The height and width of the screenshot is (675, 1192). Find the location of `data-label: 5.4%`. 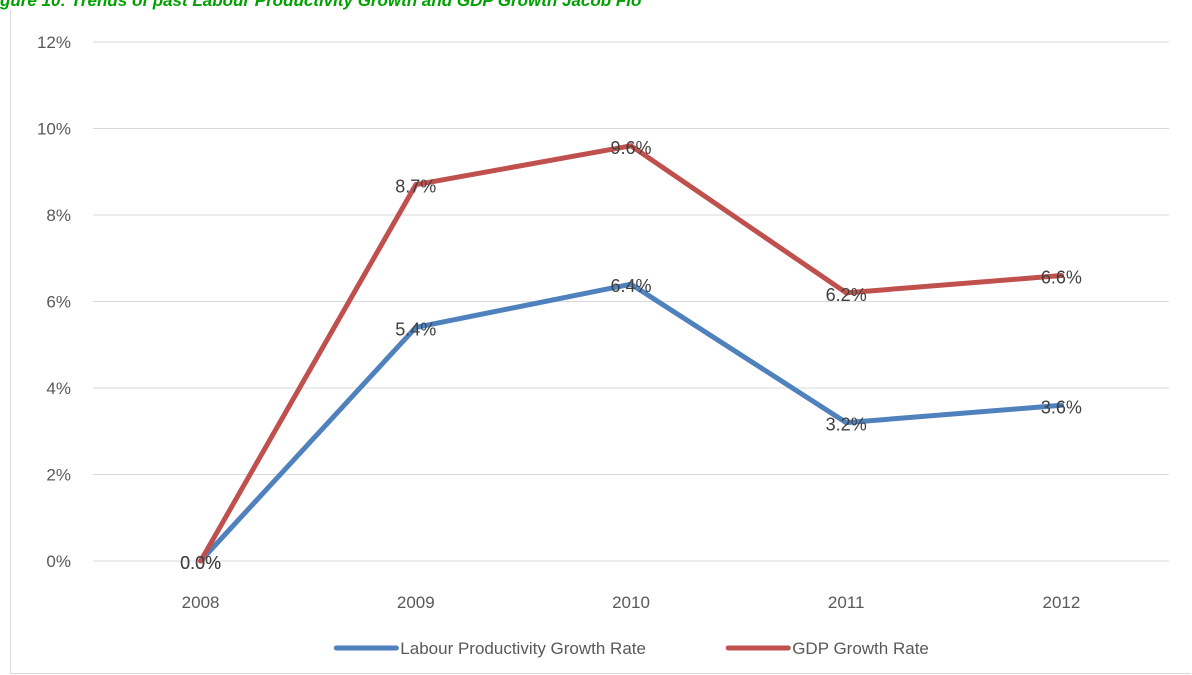

data-label: 5.4% is located at coordinates (415, 329).